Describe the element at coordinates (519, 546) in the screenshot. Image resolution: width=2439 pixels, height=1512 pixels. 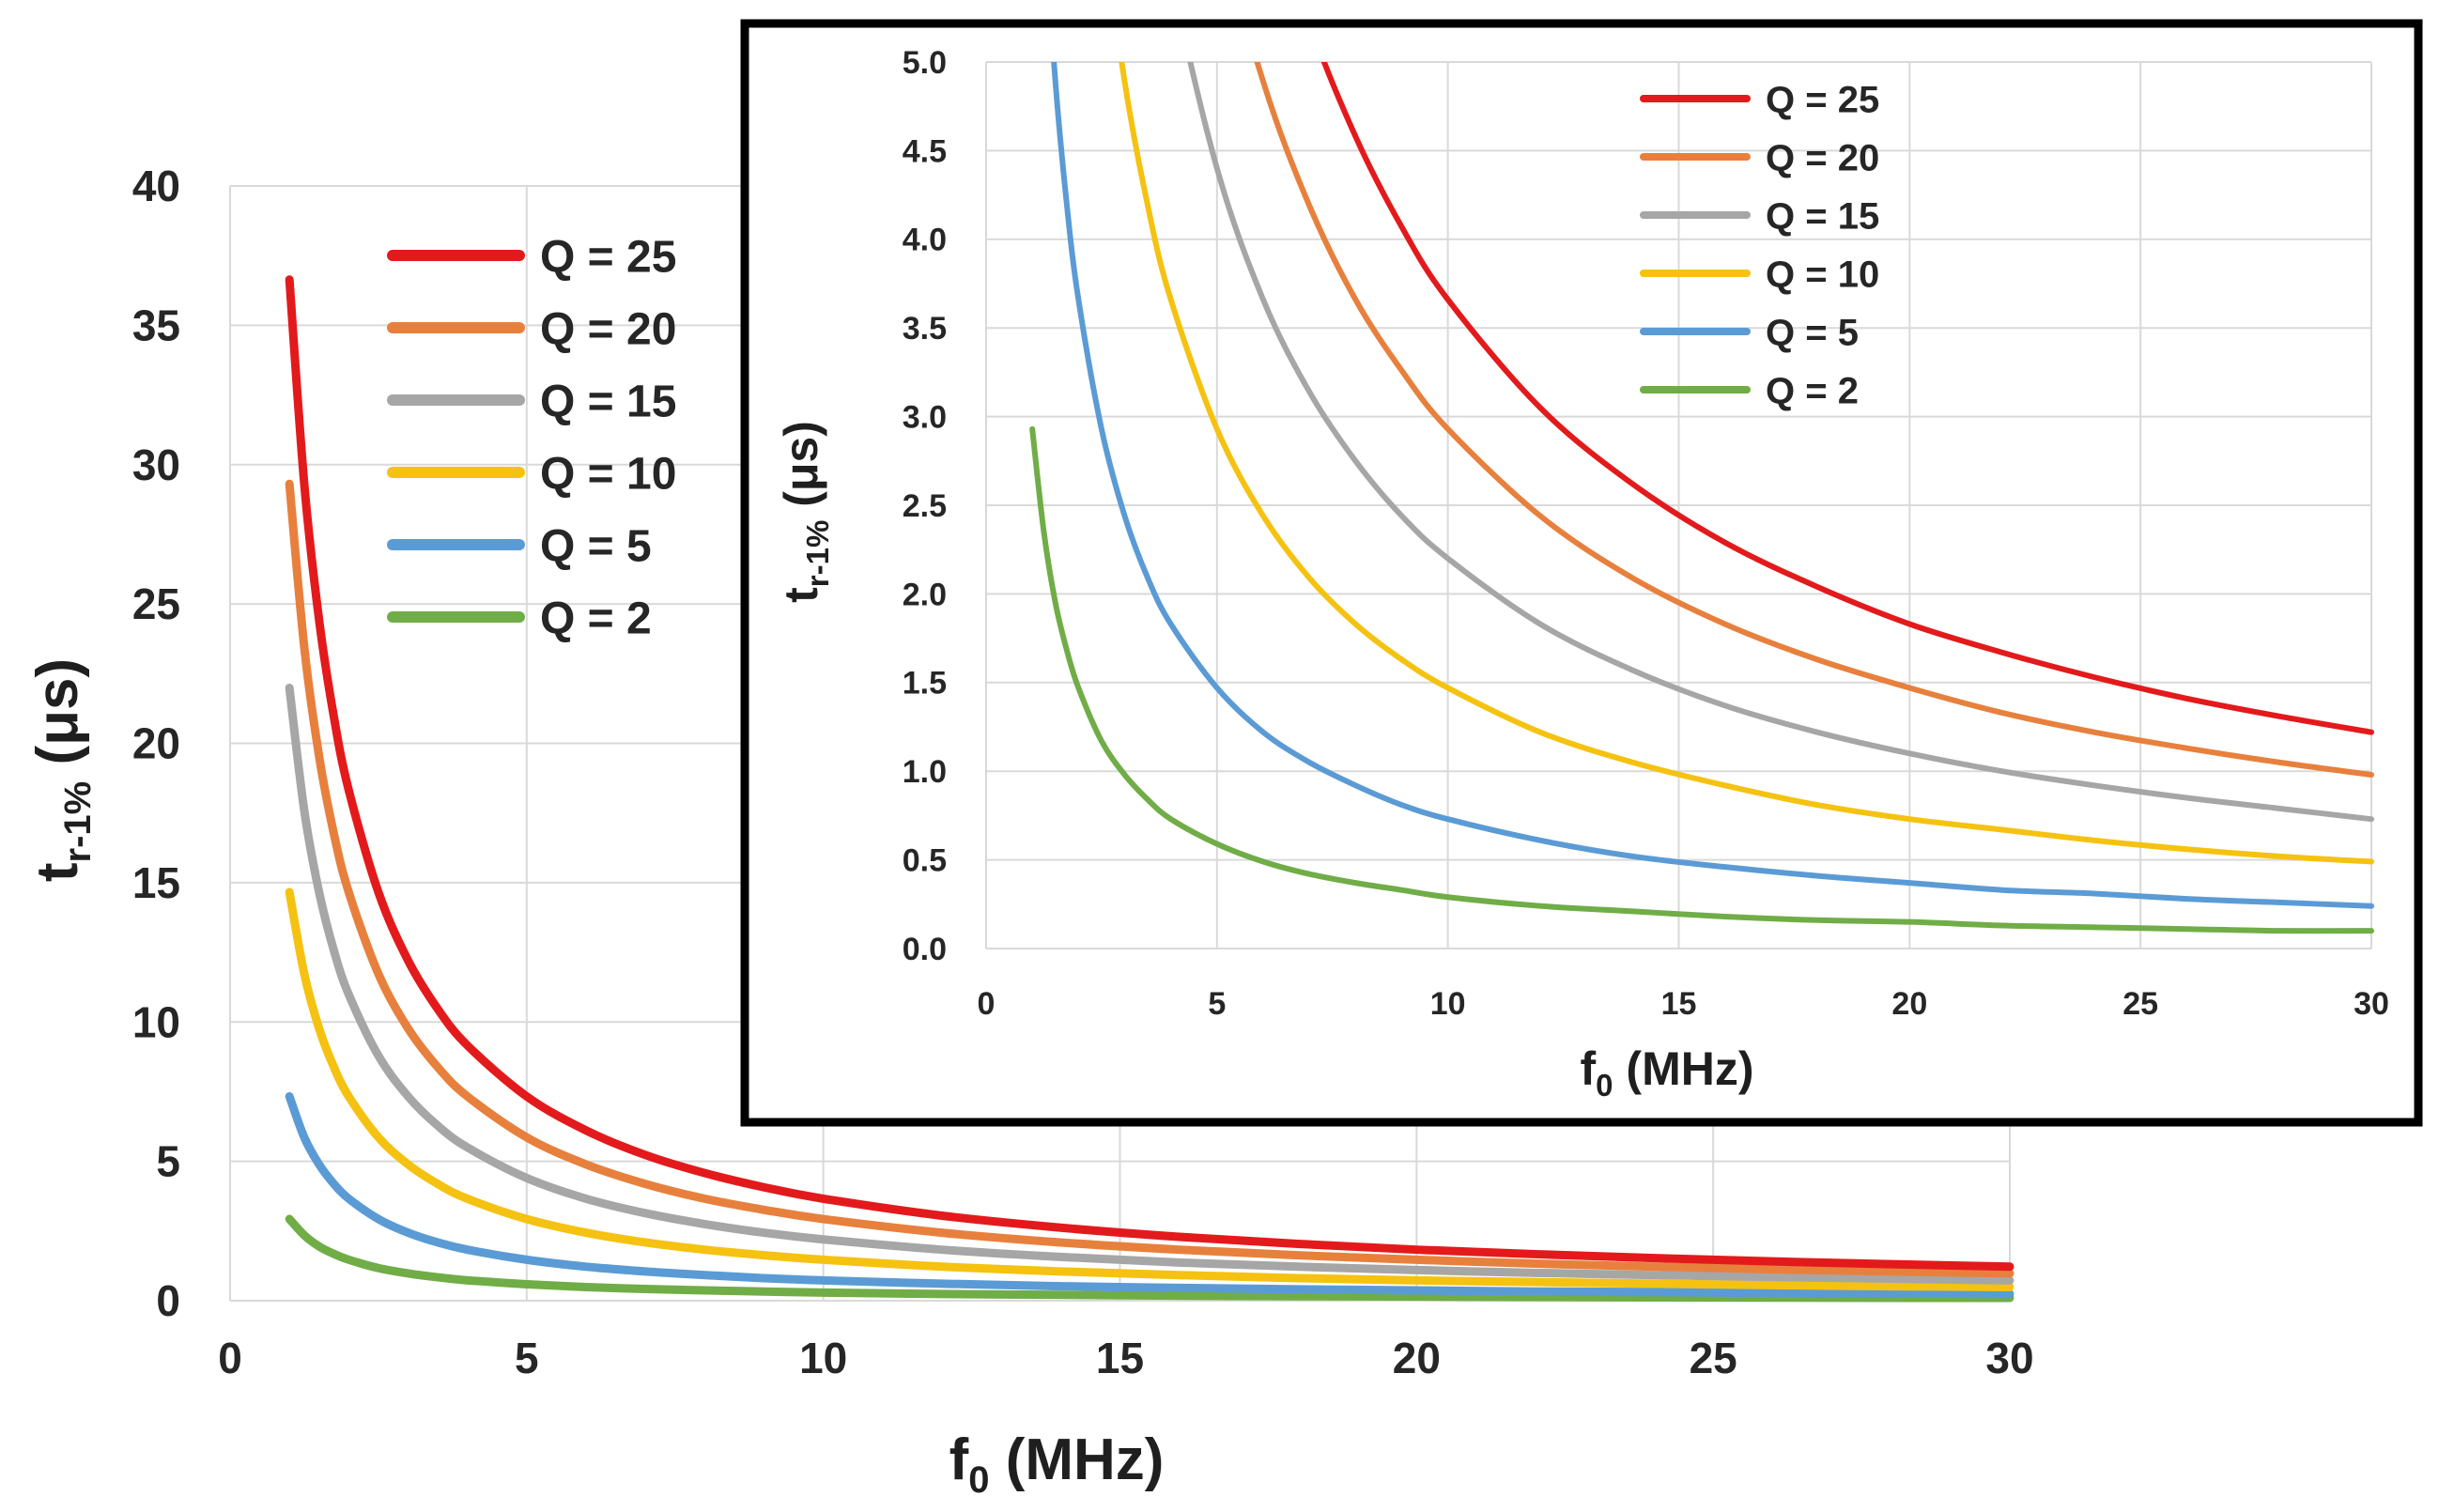
I see `main-legend-item-q5: Q = 5` at that location.